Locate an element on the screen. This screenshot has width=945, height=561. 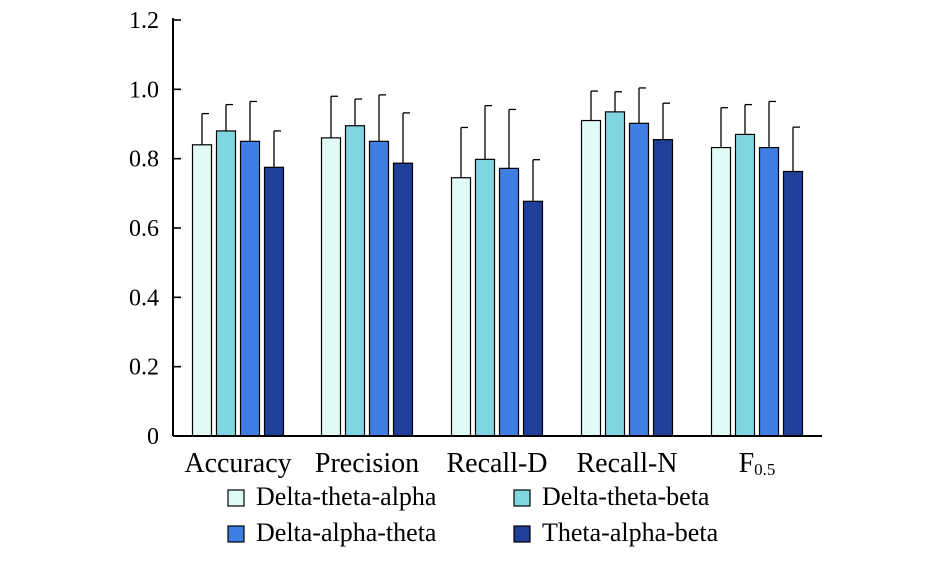
legend-swatch-theta-alpha-beta is located at coordinates (522, 534).